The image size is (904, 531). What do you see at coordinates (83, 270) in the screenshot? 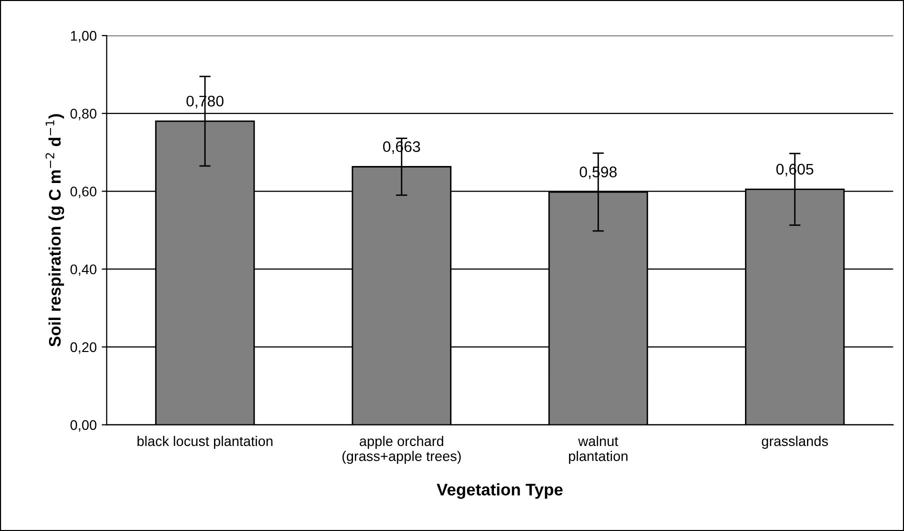
I see `y-tick-label: 0,40` at bounding box center [83, 270].